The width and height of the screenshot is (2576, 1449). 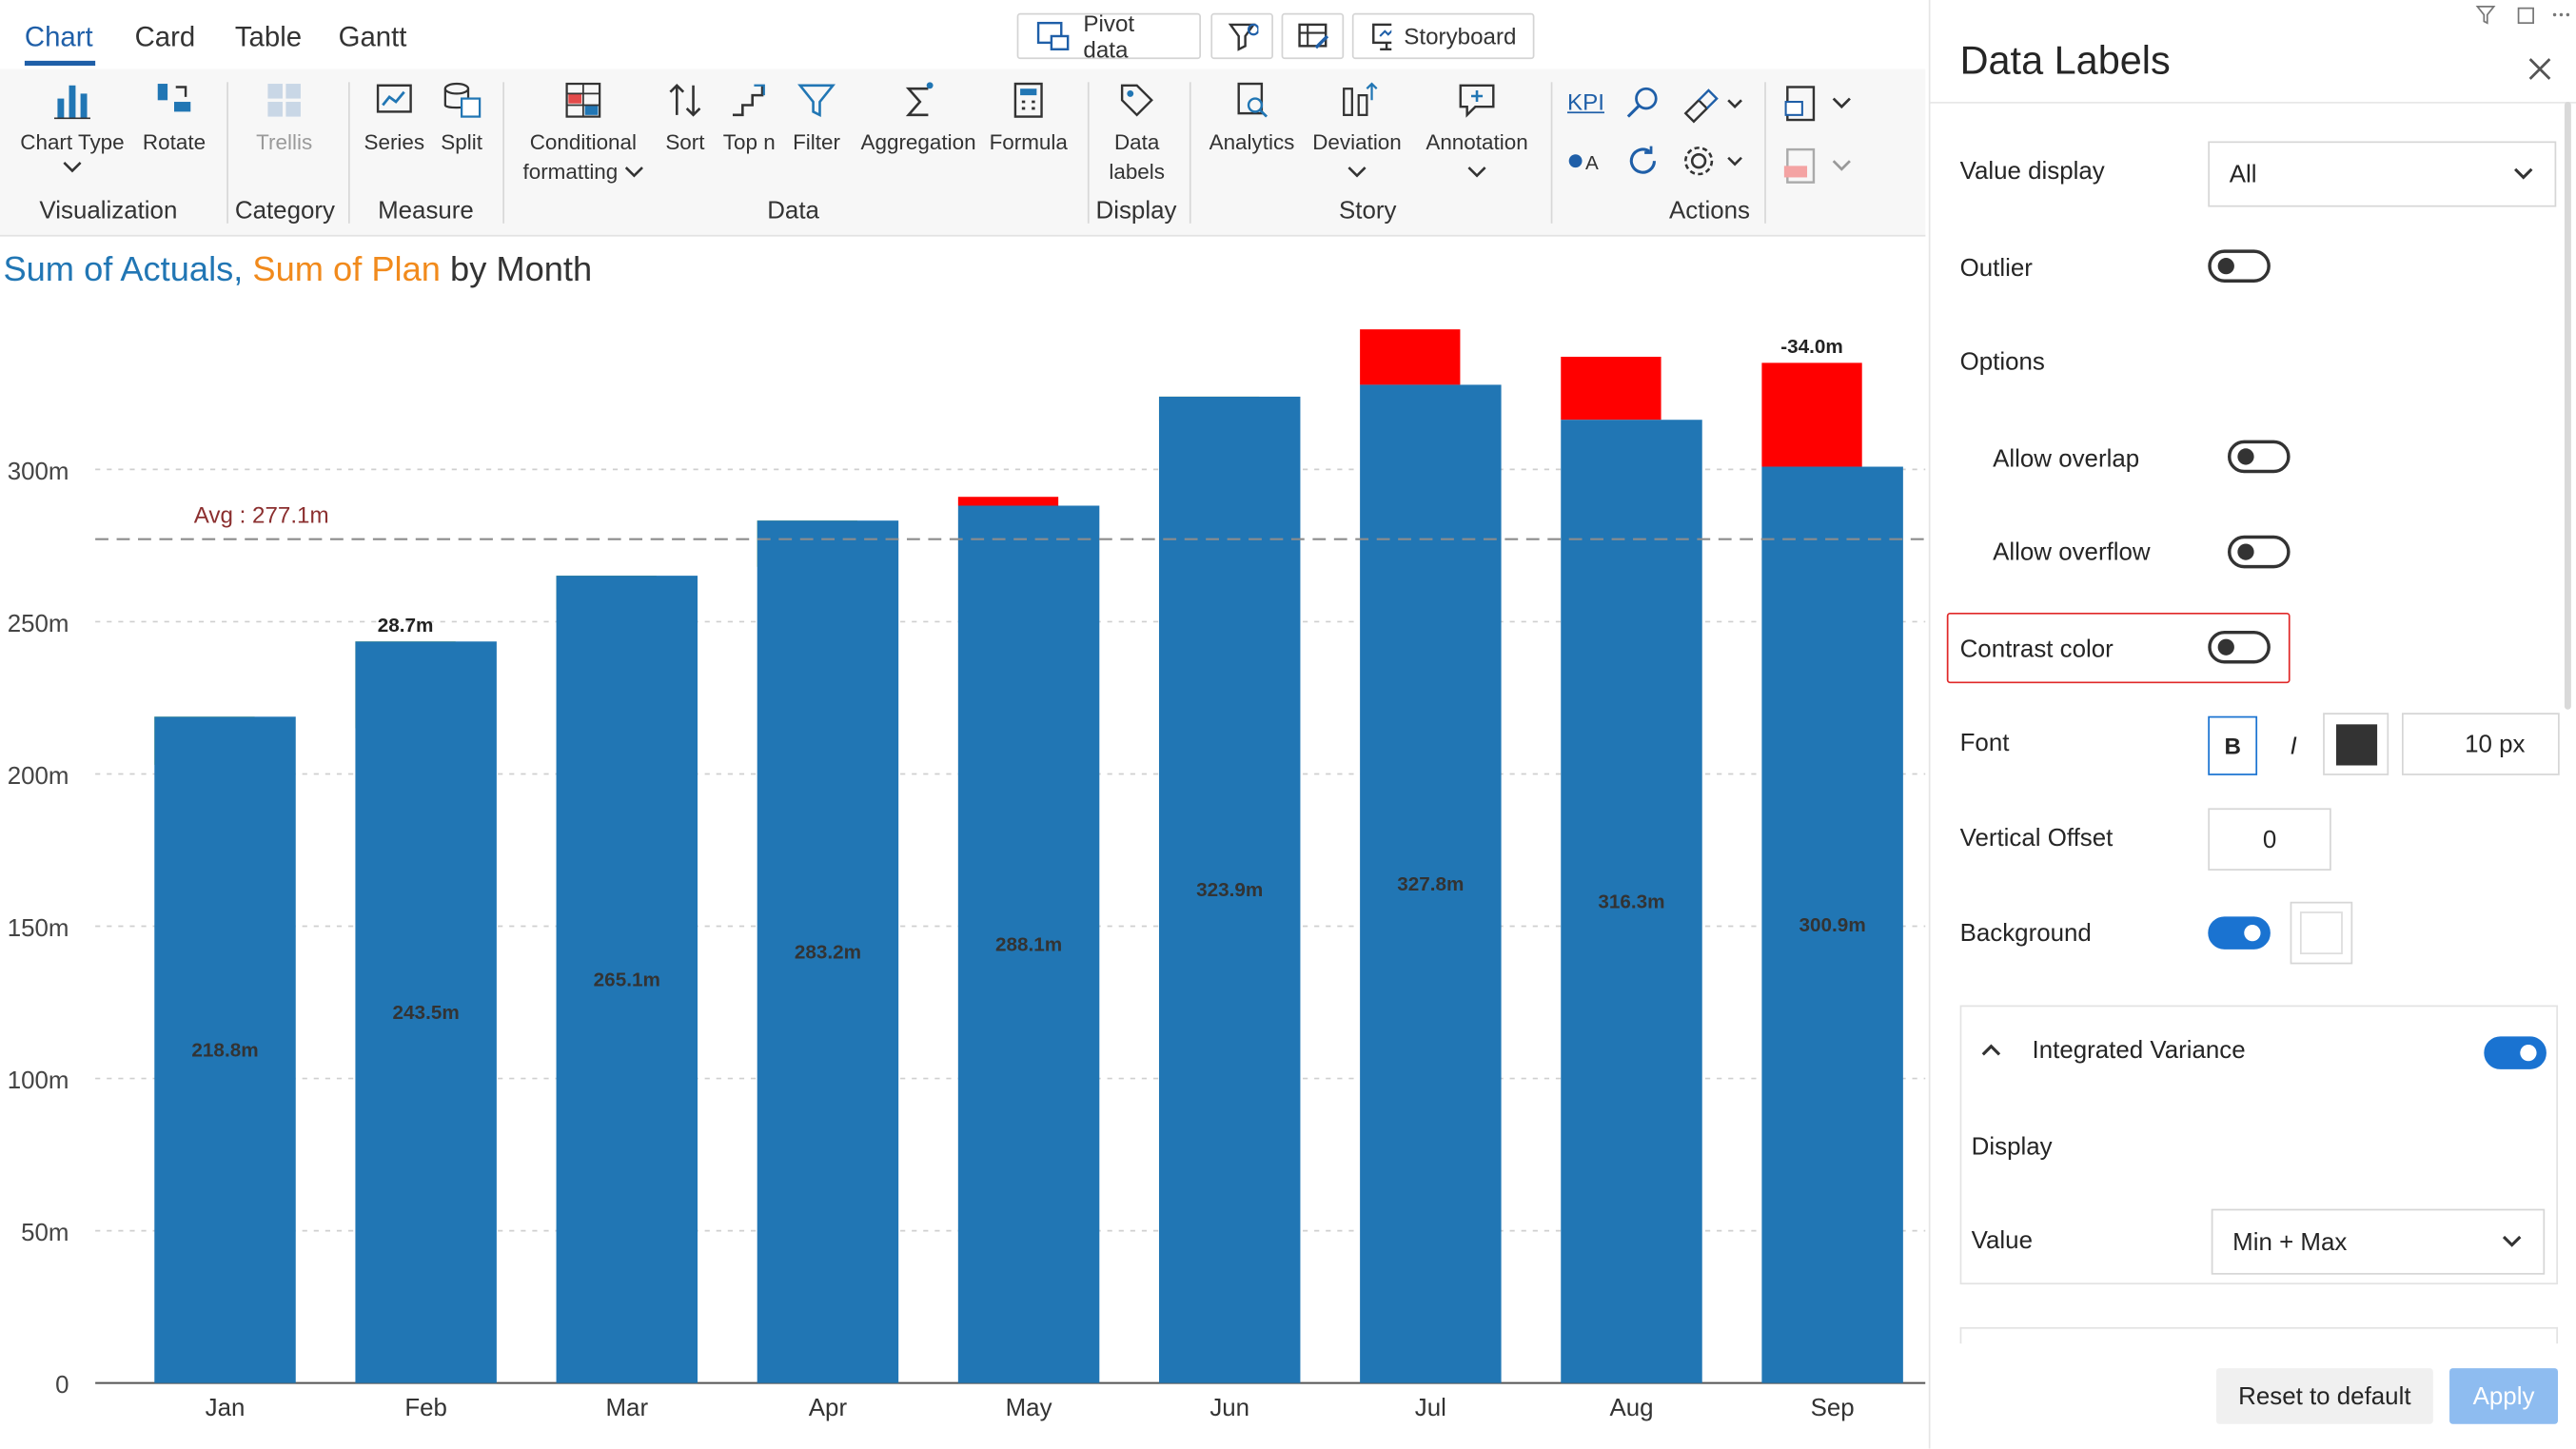 I want to click on value-label: 265.1m, so click(x=627, y=979).